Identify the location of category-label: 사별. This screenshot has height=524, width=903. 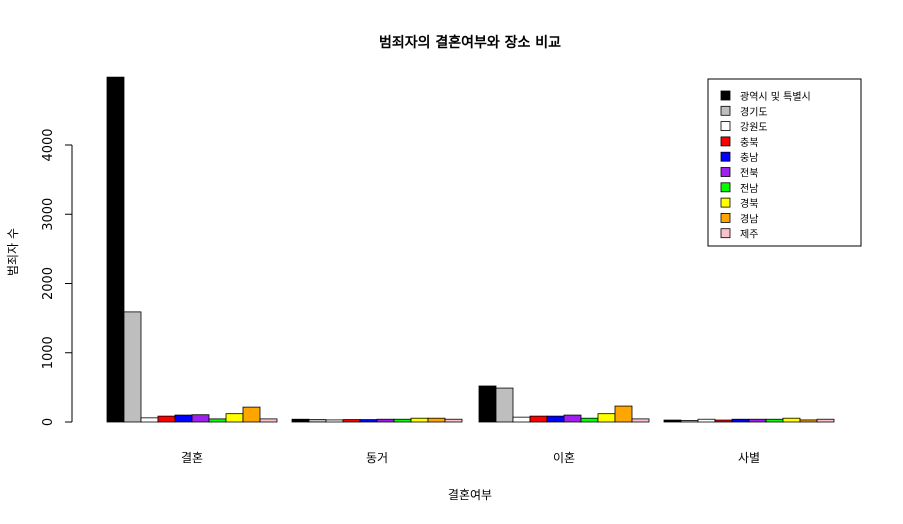
(749, 458).